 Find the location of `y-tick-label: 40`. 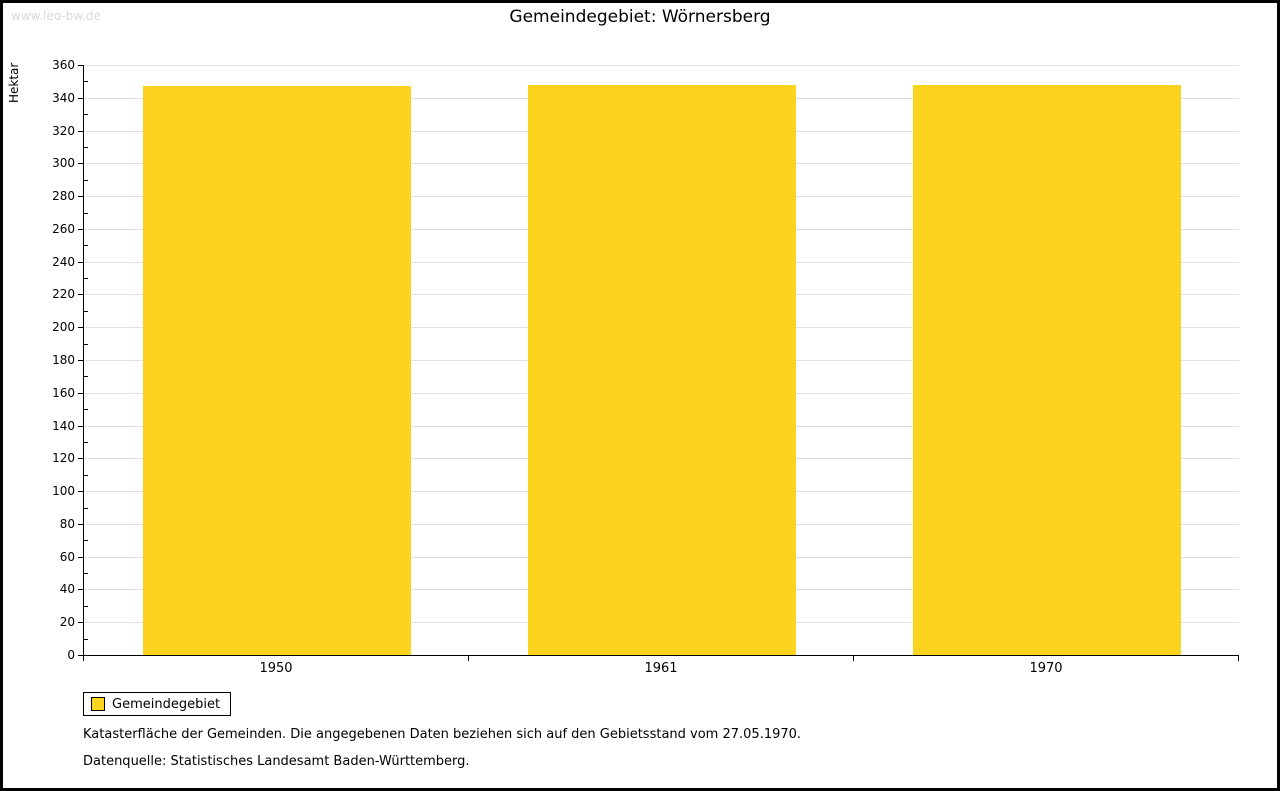

y-tick-label: 40 is located at coordinates (67, 589).